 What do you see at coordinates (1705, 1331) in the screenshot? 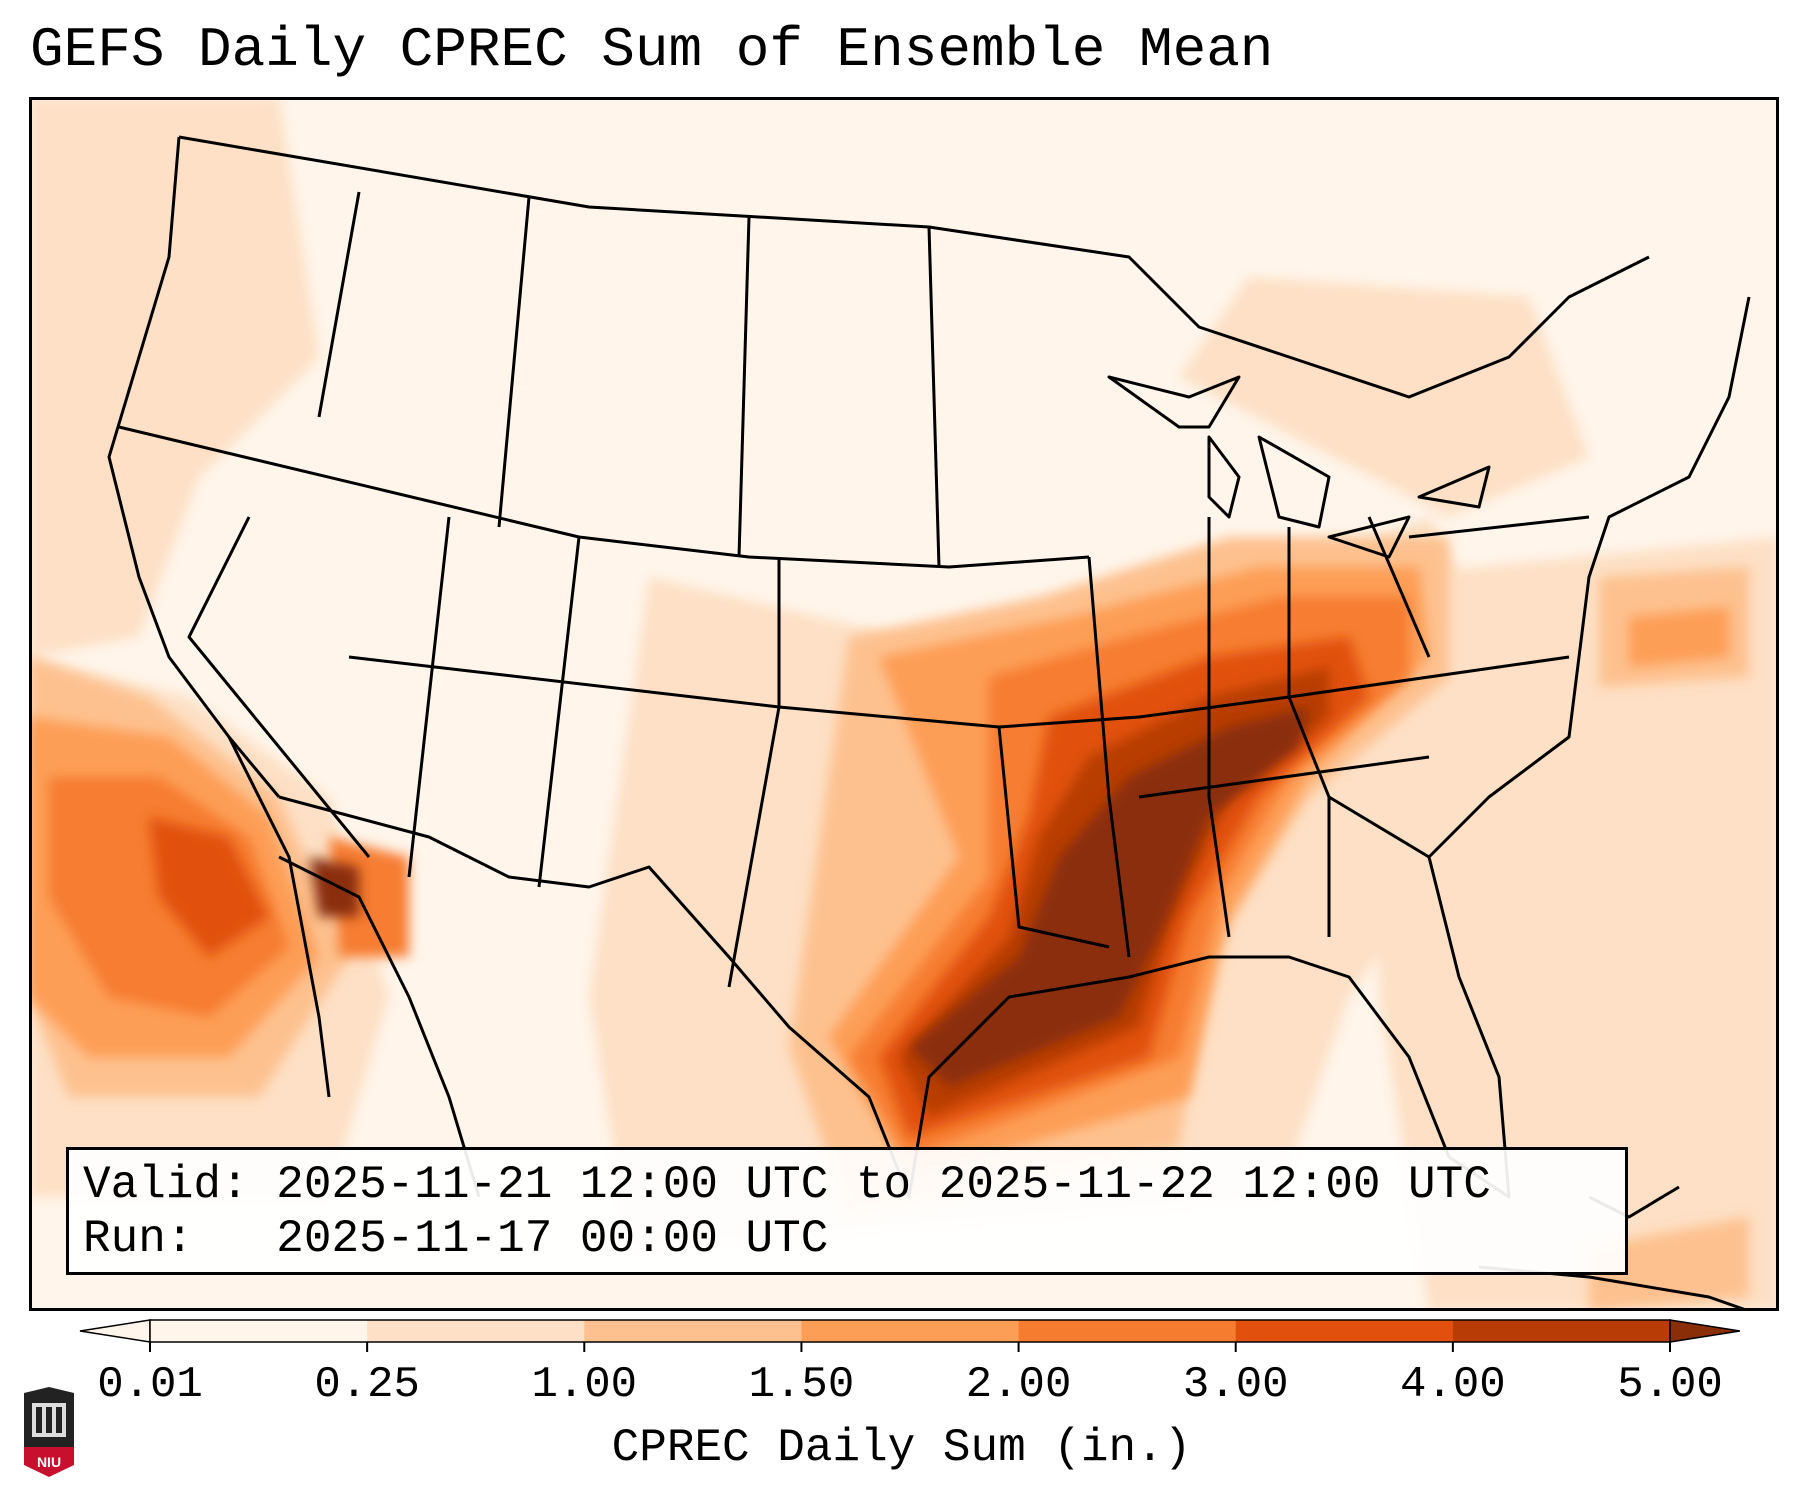
I see `colorbar-extend-max` at bounding box center [1705, 1331].